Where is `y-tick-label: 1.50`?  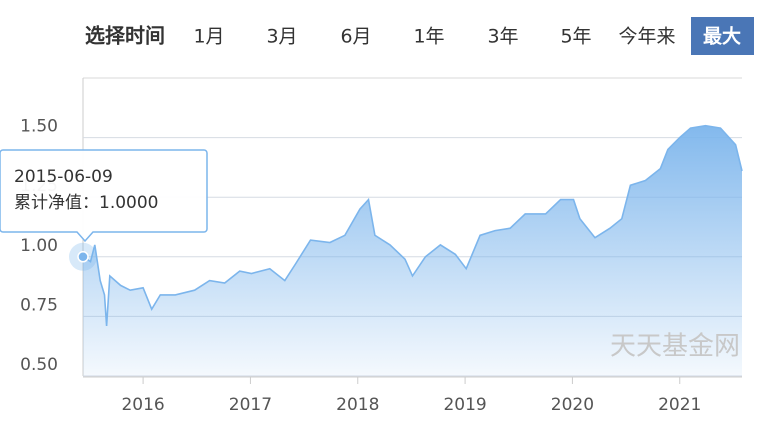
y-tick-label: 1.50 is located at coordinates (39, 127).